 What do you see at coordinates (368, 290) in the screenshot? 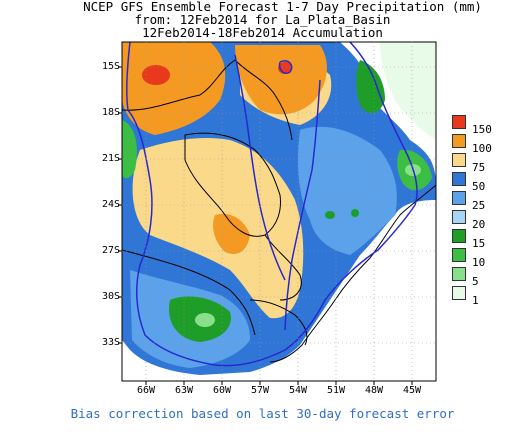
I see `outside-southeast` at bounding box center [368, 290].